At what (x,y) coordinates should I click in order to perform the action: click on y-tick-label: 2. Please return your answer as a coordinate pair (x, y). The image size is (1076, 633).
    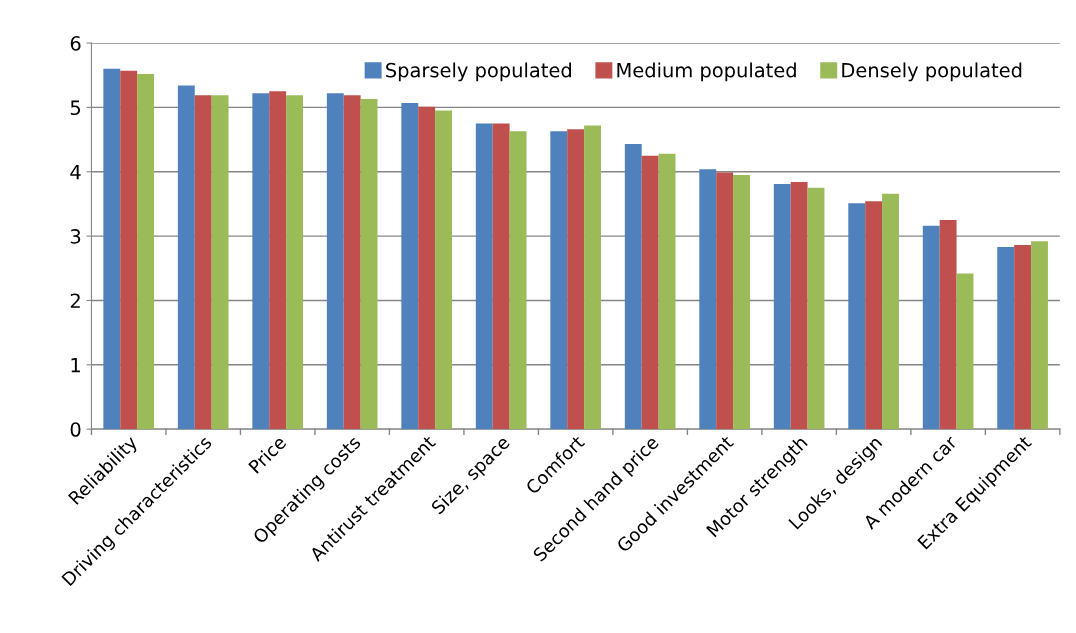
    Looking at the image, I should click on (75, 300).